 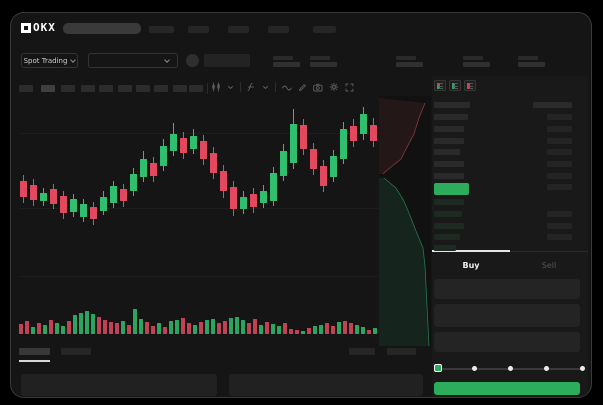 I want to click on candle-style-icon, so click(x=216, y=87).